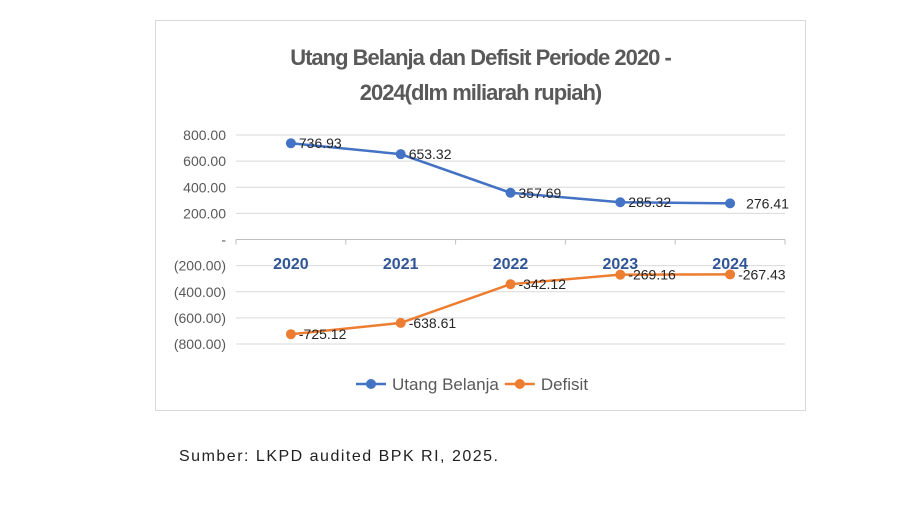 The height and width of the screenshot is (506, 908). Describe the element at coordinates (565, 384) in the screenshot. I see `legend-entry: Defisit` at that location.